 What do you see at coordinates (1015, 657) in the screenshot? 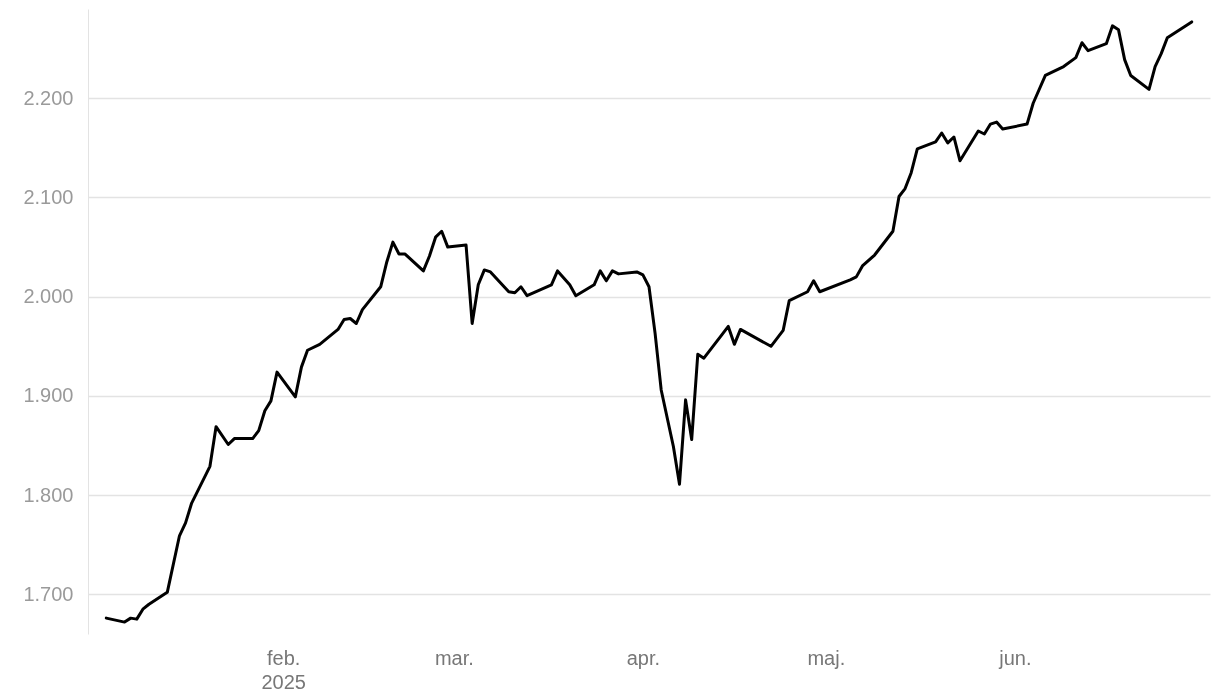
I see `x-tick-label: jun.` at bounding box center [1015, 657].